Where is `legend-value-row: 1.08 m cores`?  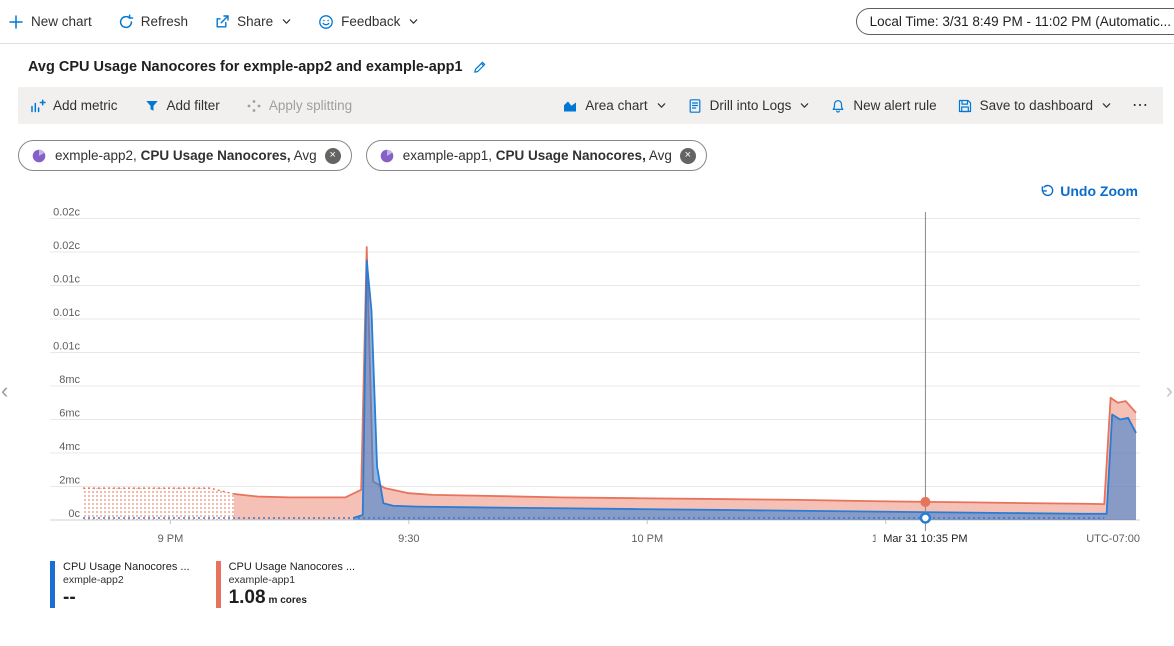
legend-value-row: 1.08 m cores is located at coordinates (292, 598).